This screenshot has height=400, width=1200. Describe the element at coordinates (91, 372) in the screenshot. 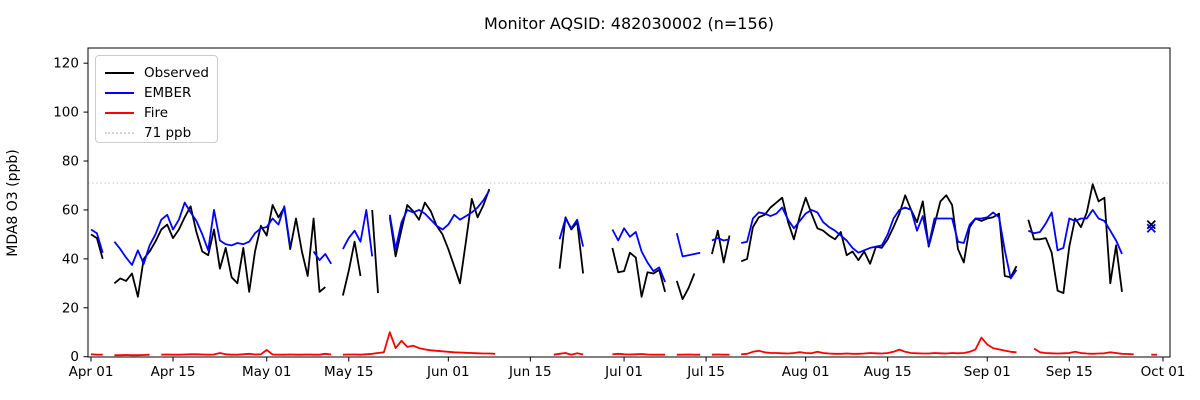

I see `x-tick-label: Apr 01` at that location.